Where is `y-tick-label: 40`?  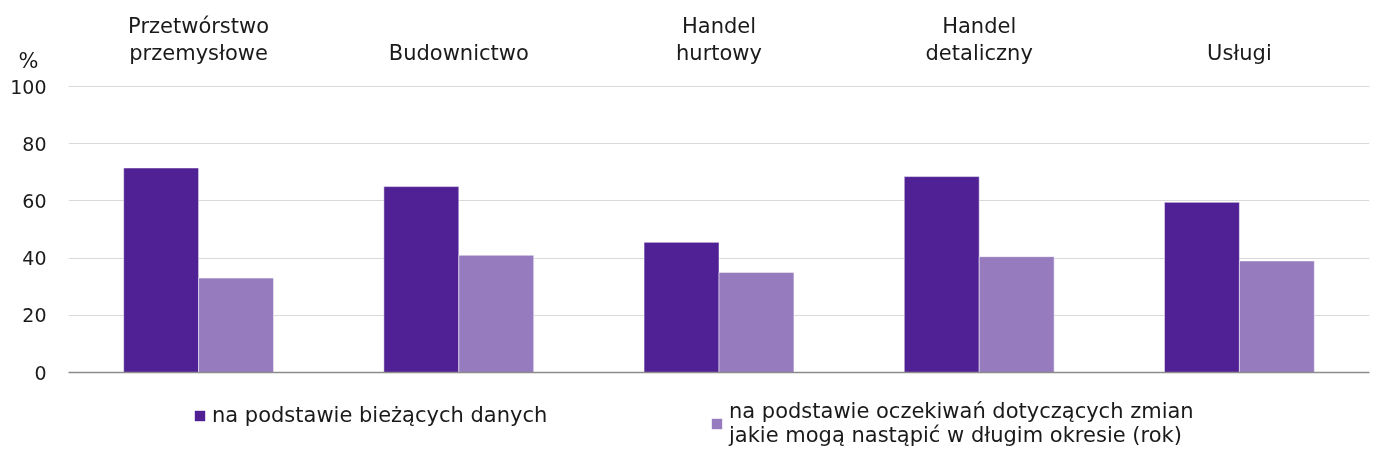 y-tick-label: 40 is located at coordinates (34, 258).